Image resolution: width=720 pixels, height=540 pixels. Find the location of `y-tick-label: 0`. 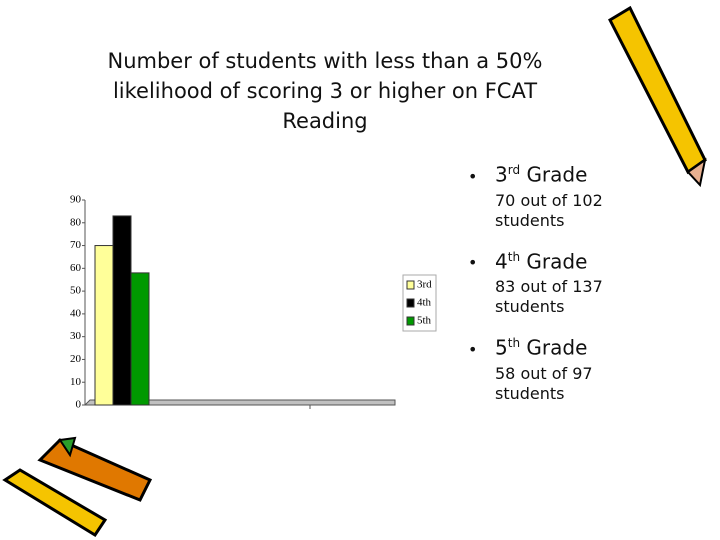

y-tick-label: 0 is located at coordinates (79, 405).